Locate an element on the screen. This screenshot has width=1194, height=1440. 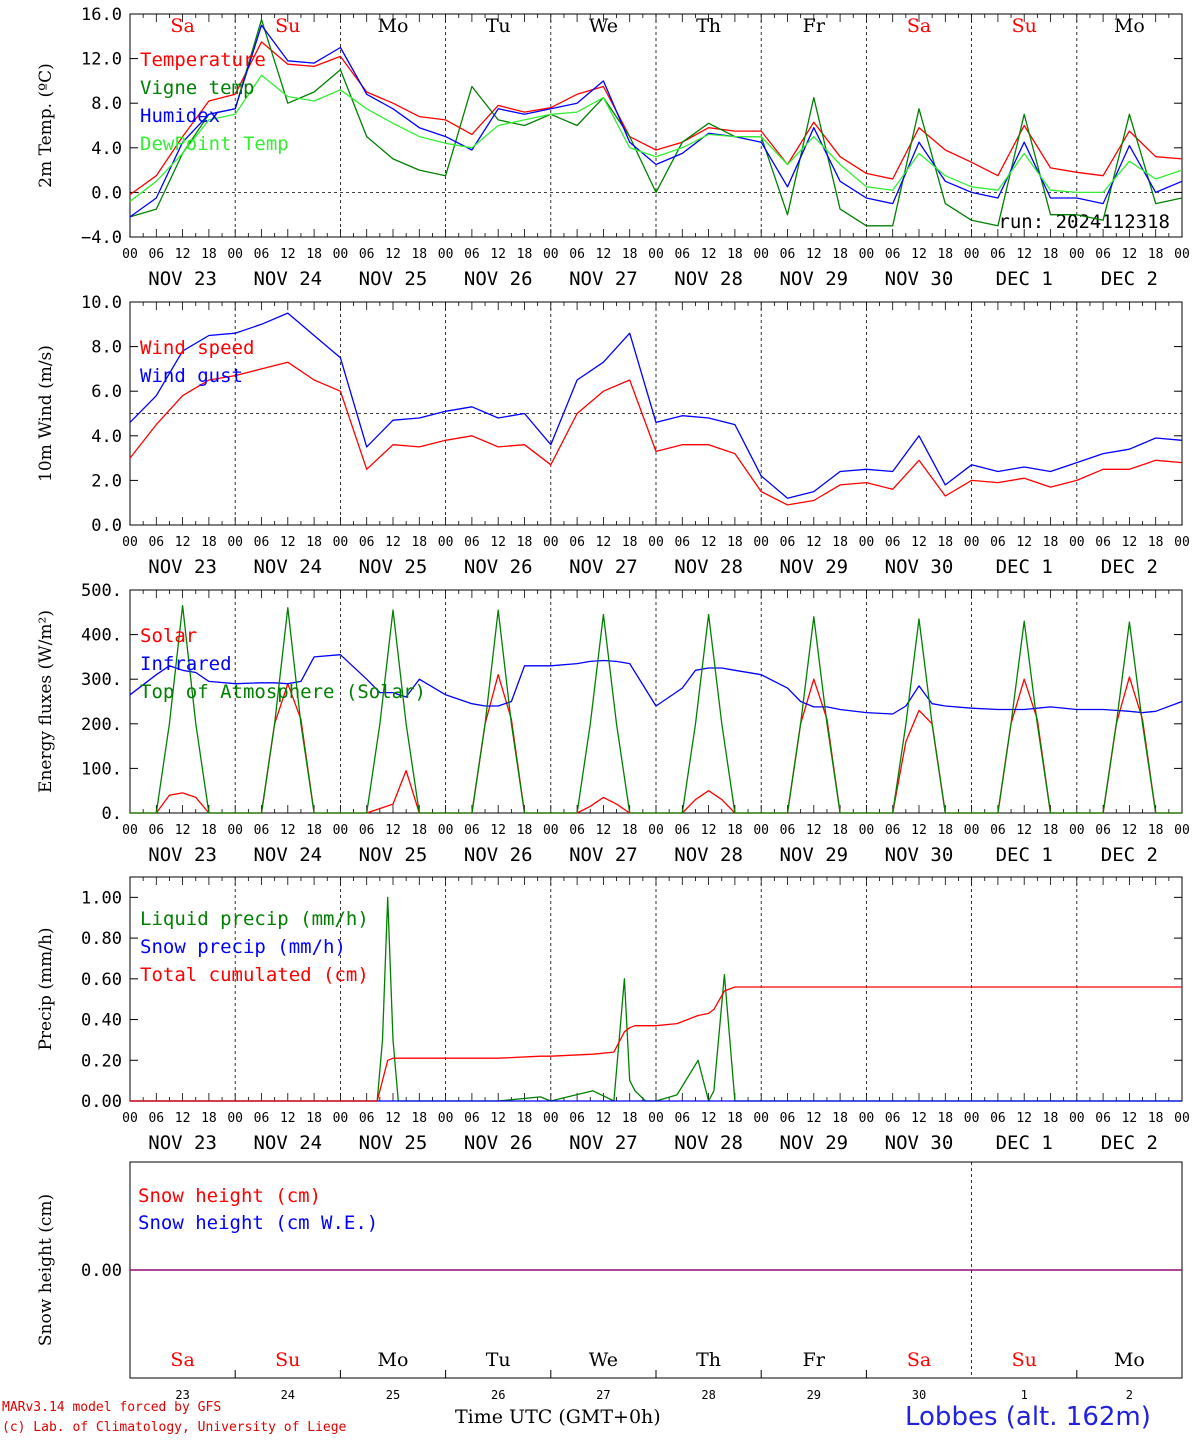
y-tick-label: 0.80 is located at coordinates (101, 939).